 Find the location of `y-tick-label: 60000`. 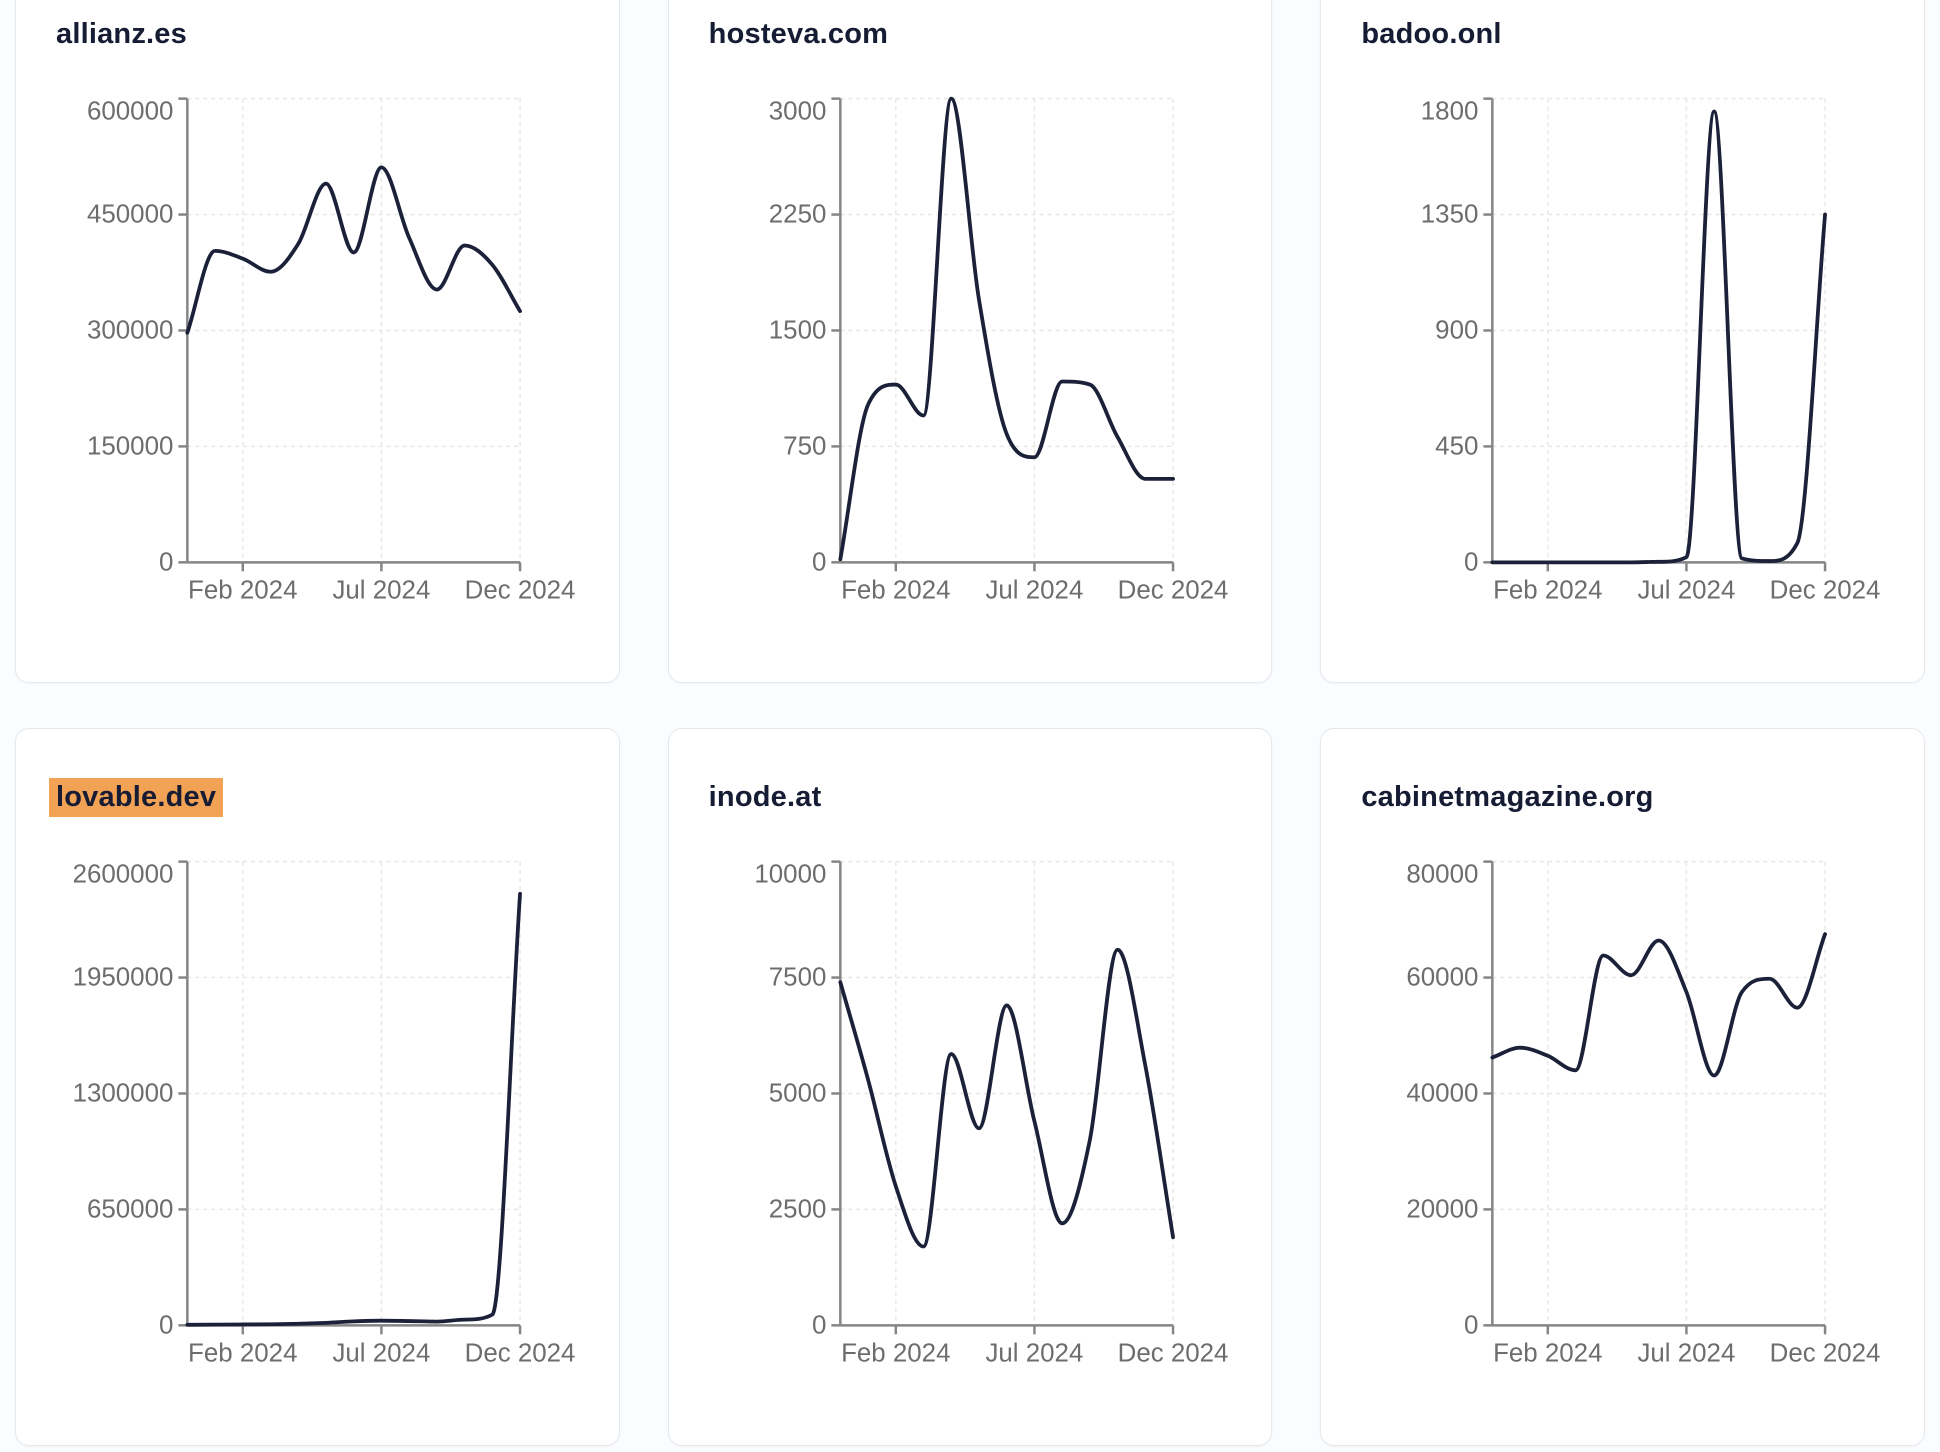

y-tick-label: 60000 is located at coordinates (1443, 978).